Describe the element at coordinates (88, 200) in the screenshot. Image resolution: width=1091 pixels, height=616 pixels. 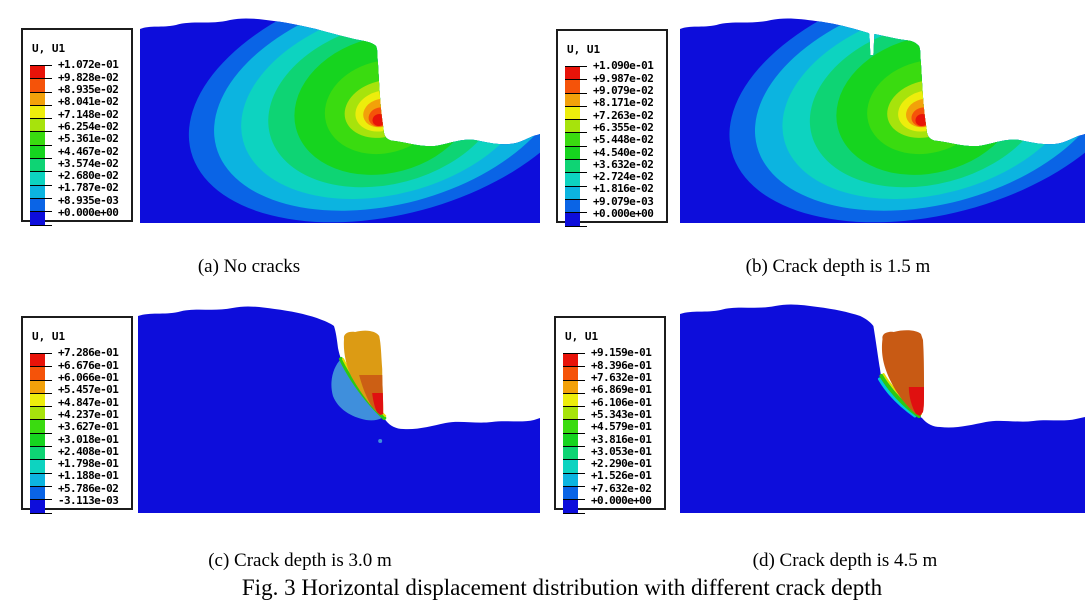
I see `legend-value: +8.935e-03` at that location.